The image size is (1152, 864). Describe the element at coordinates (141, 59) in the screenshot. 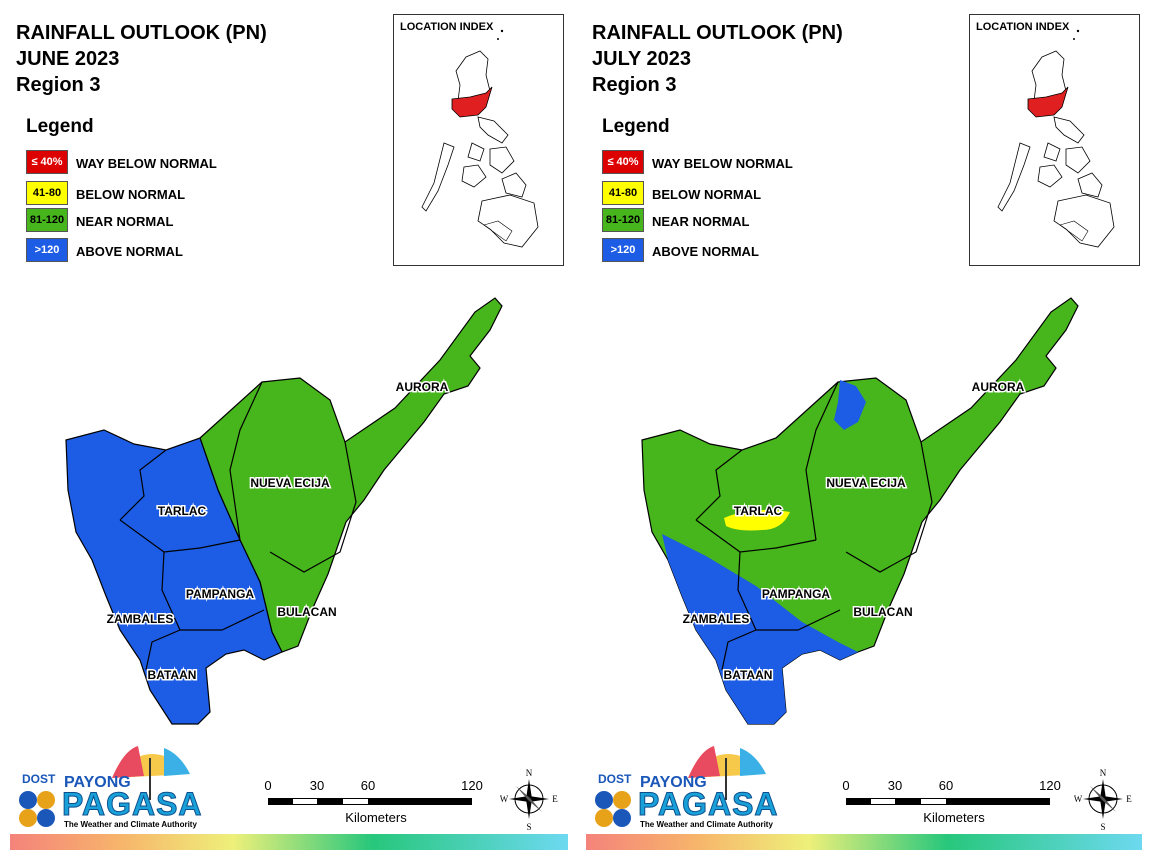

I see `map-title: RAINFALL OUTLOOK (PN) JUNE 2023 Region 3` at that location.